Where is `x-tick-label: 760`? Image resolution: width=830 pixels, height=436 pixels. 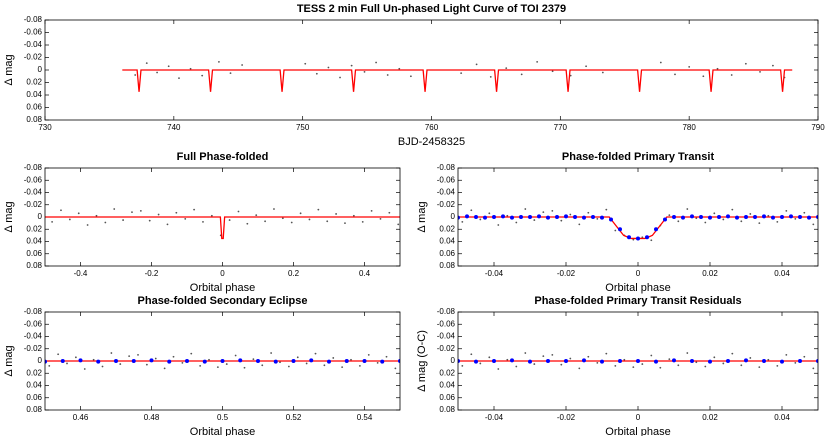
x-tick-label: 760 is located at coordinates (432, 127).